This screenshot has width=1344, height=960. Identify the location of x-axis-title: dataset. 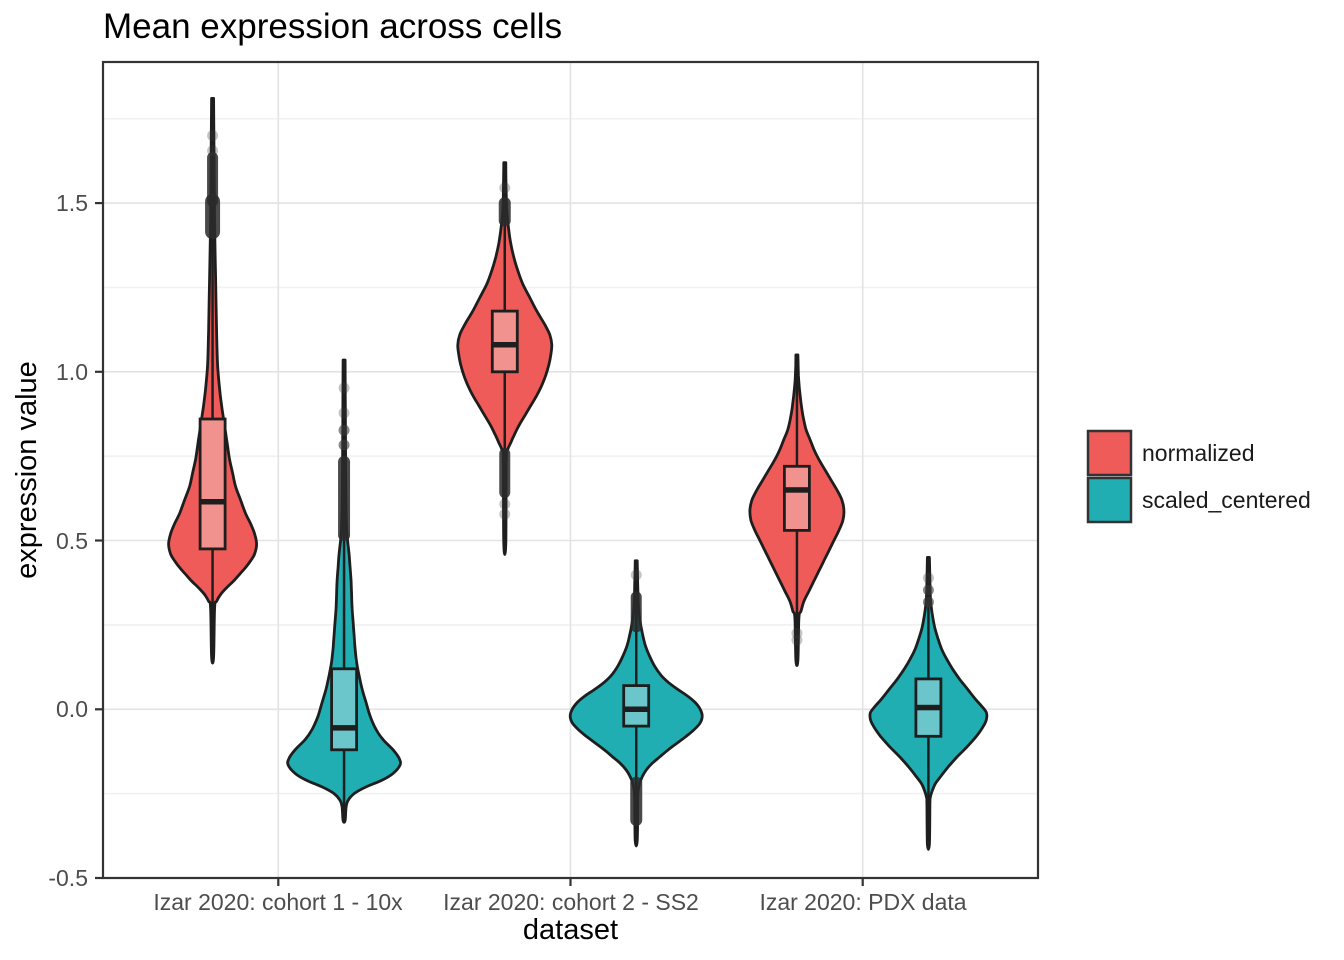
(570, 930).